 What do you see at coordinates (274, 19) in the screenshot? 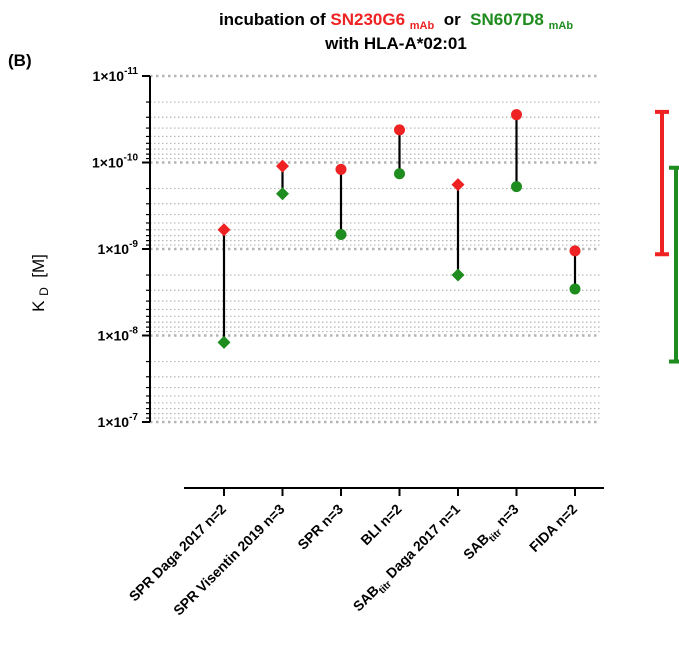
I see `title-prefix: incubation of` at bounding box center [274, 19].